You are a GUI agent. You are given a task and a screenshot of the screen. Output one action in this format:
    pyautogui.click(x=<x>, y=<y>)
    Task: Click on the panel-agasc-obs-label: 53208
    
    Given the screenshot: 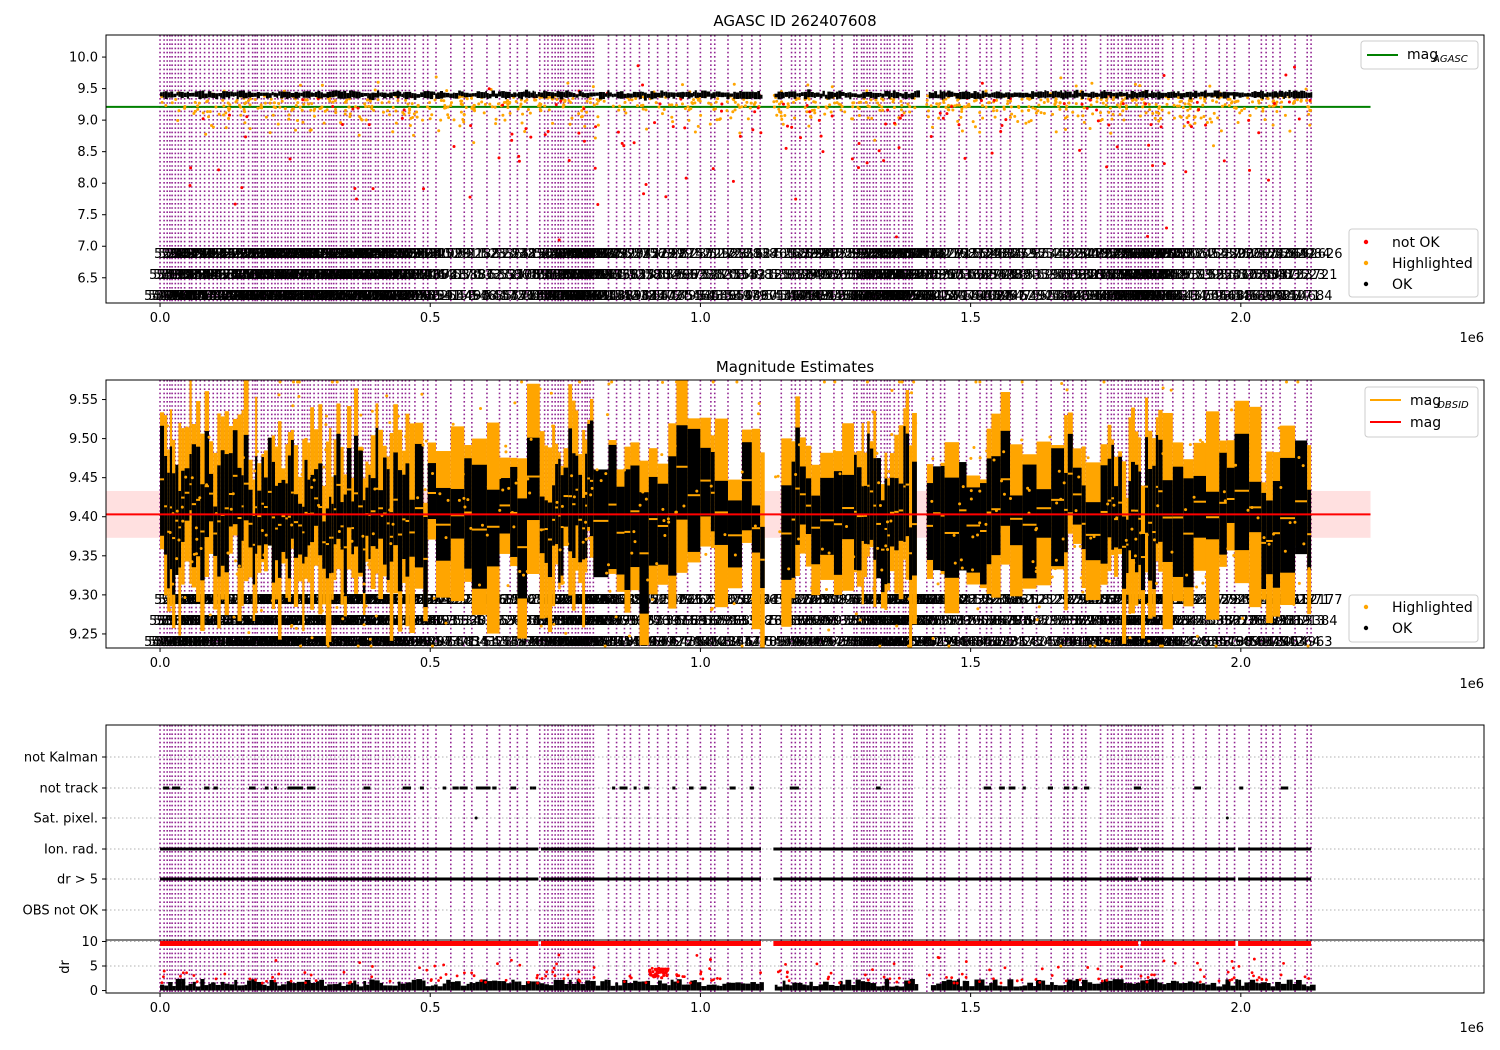 What is the action you would take?
    pyautogui.click(x=519, y=275)
    